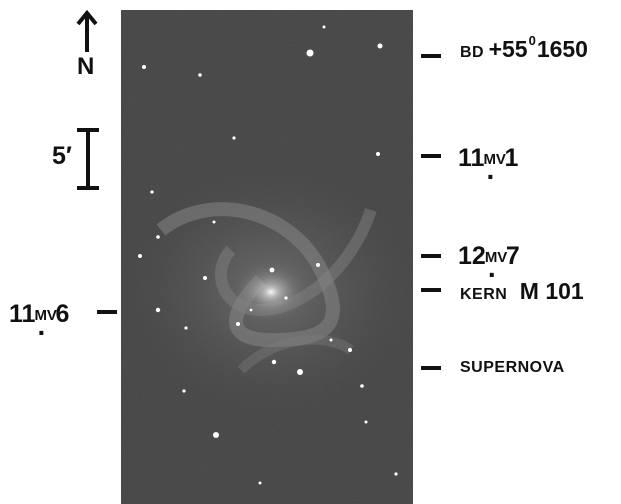 This screenshot has height=504, width=621. I want to click on mag2-whole: 12, so click(472, 256).